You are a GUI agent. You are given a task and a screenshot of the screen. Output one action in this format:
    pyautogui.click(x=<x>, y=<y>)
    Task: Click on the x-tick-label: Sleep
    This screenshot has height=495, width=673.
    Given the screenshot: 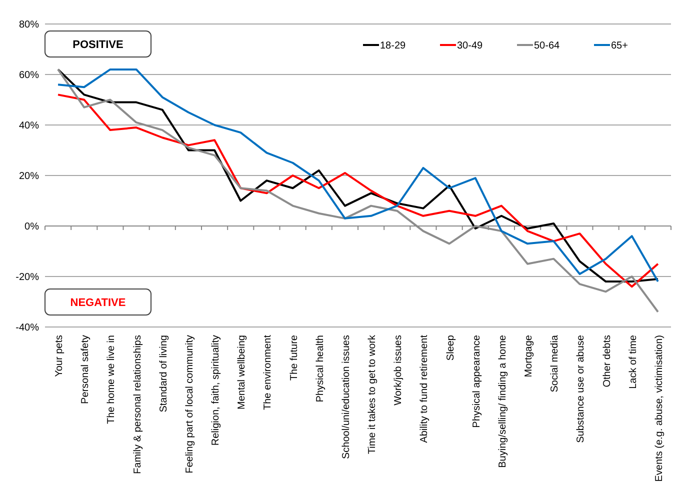 What is the action you would take?
    pyautogui.click(x=450, y=347)
    